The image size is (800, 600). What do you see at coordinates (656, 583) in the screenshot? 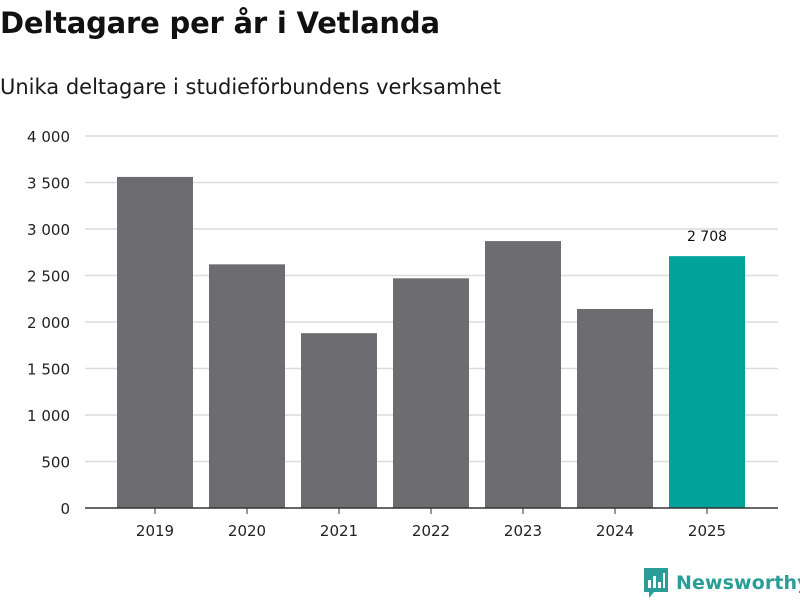
I see `newsworthy-logo-icon` at bounding box center [656, 583].